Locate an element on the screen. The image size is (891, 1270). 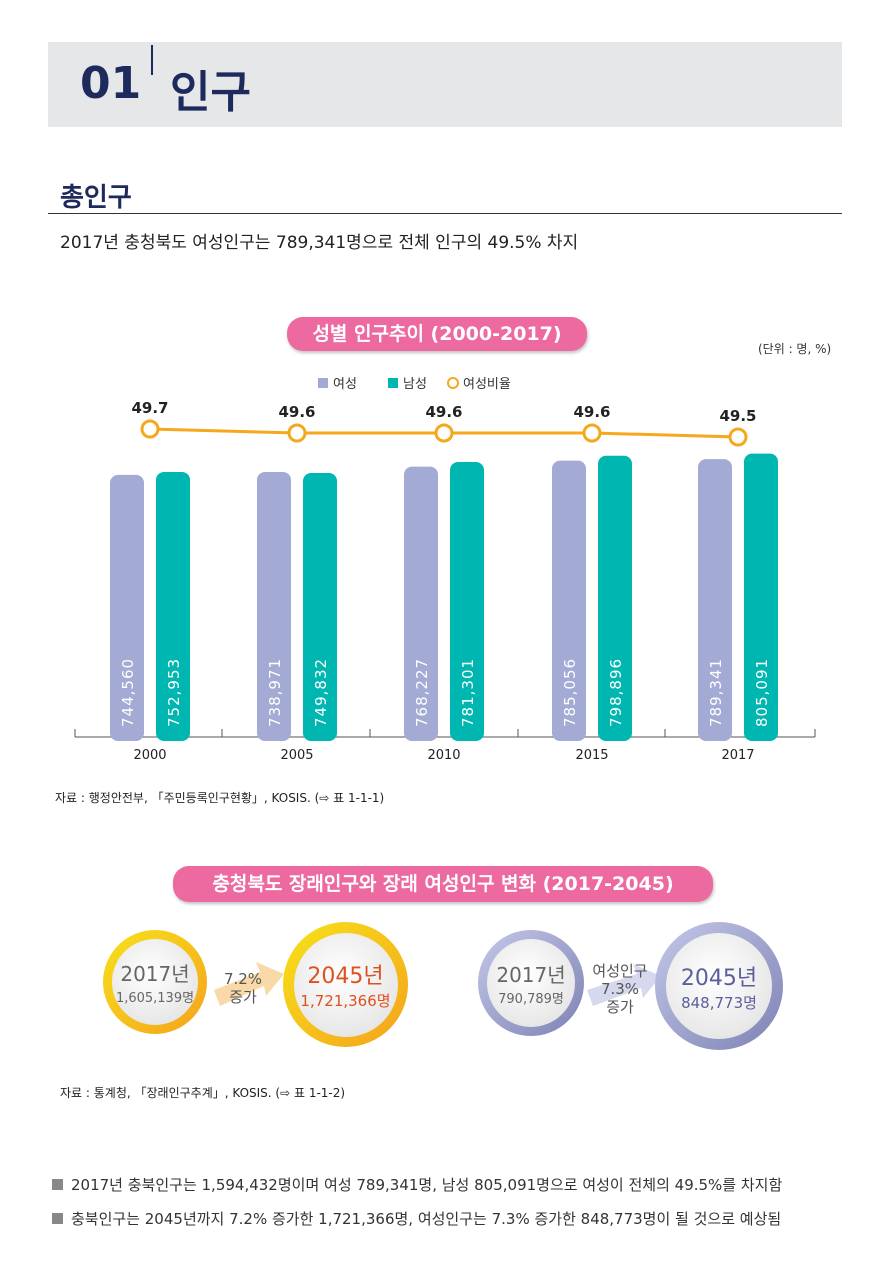
male-bar-label: 749,832 is located at coordinates (321, 692).